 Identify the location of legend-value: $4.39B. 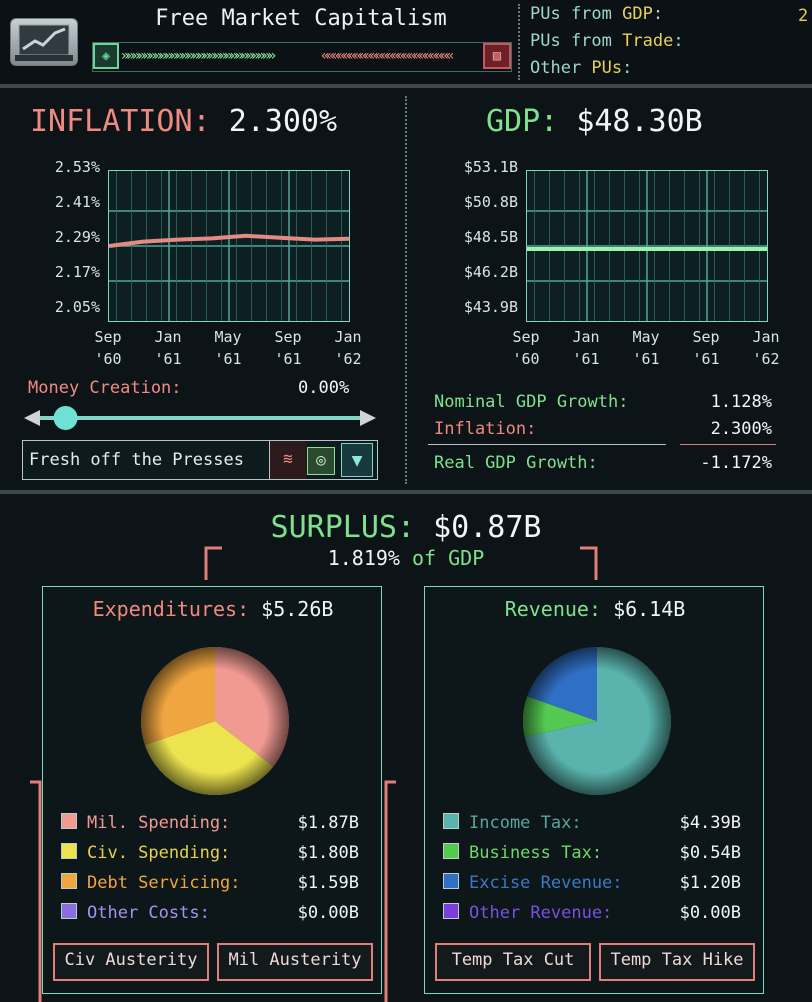
(710, 823).